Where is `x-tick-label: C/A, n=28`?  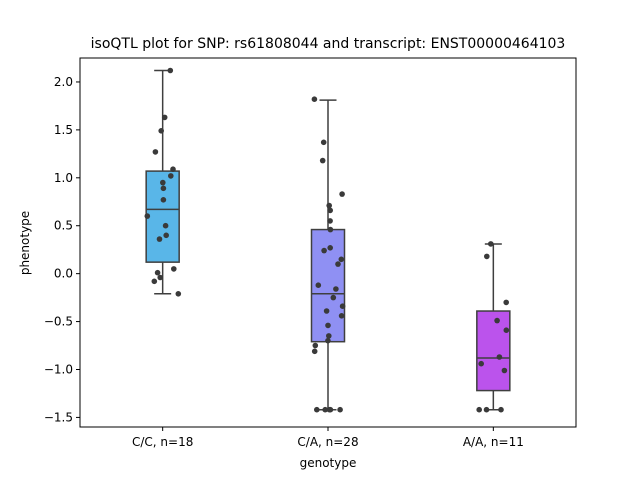
x-tick-label: C/A, n=28 is located at coordinates (327, 442).